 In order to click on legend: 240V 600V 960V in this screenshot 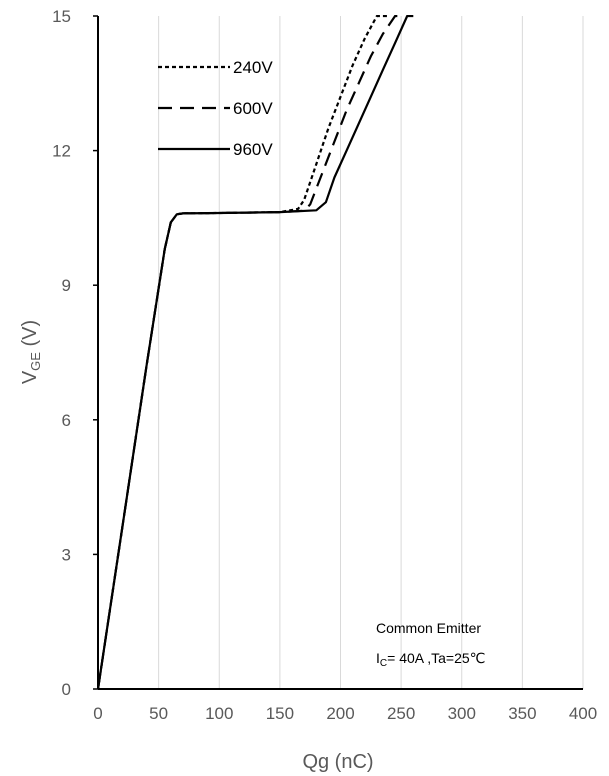, I will do `click(215, 108)`.